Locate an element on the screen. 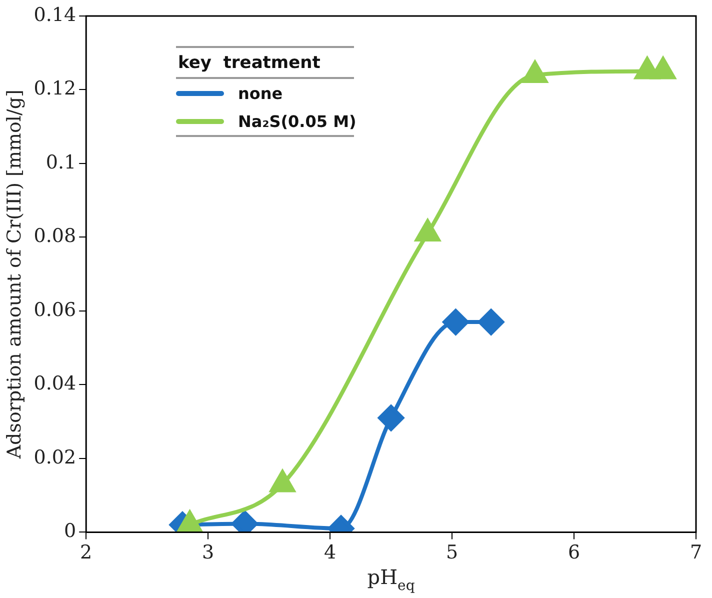 The height and width of the screenshot is (598, 712). y-tick-label: 0.08 is located at coordinates (55, 236).